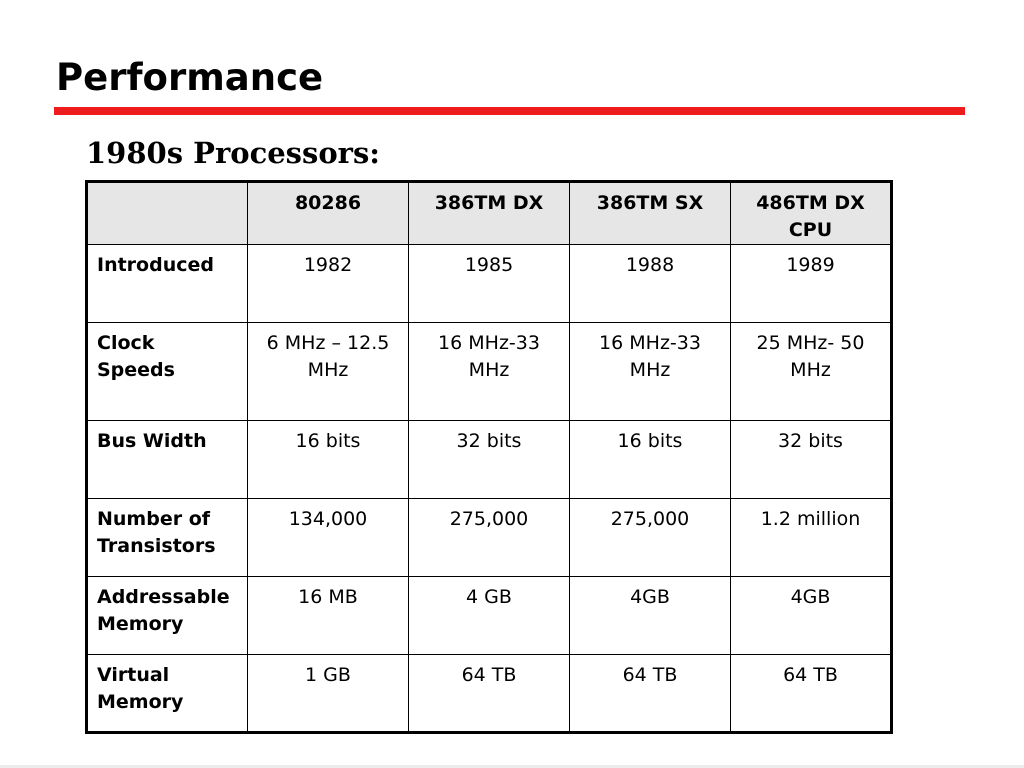 This screenshot has height=768, width=1024. I want to click on header-corner-cell, so click(167, 213).